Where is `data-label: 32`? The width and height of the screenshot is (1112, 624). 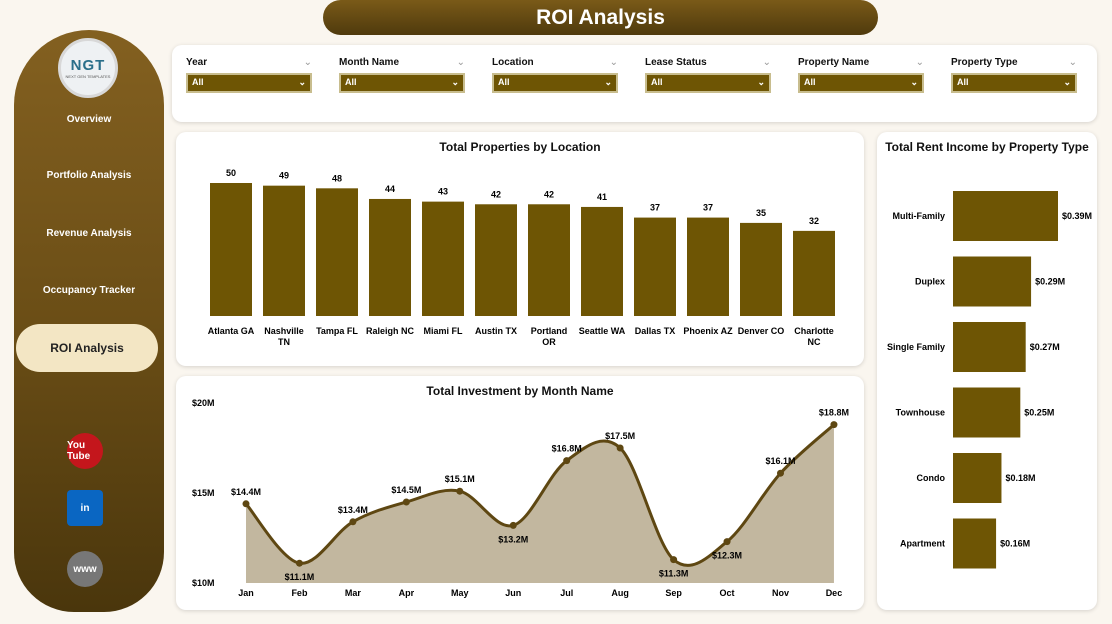 data-label: 32 is located at coordinates (814, 221).